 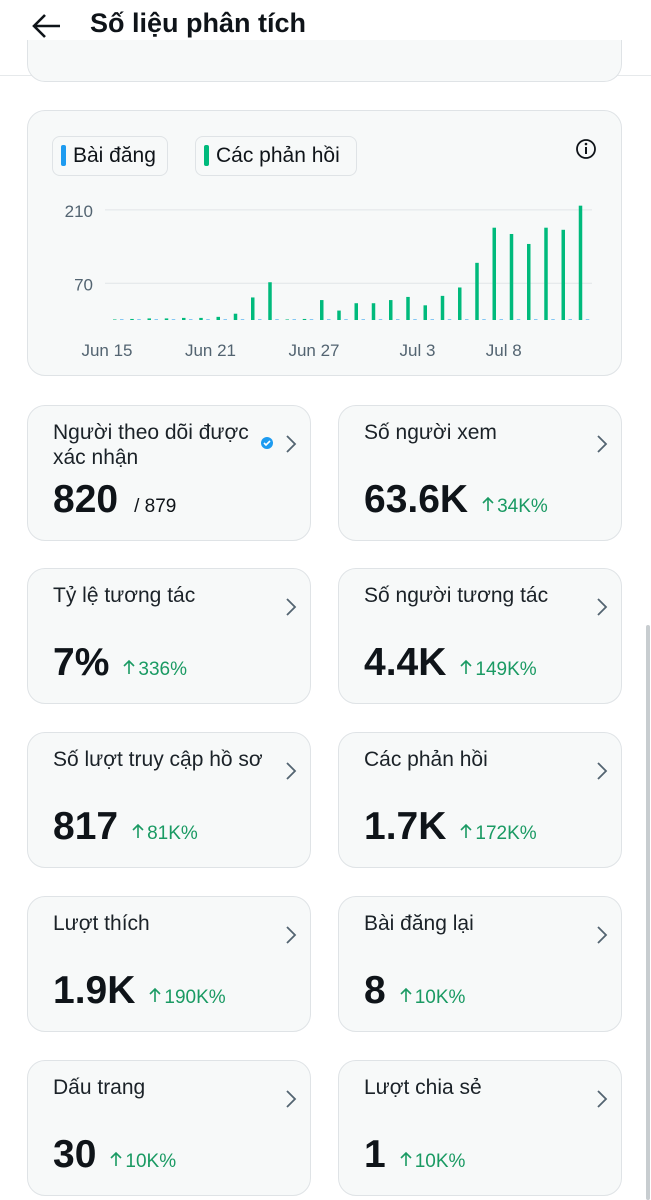 What do you see at coordinates (522, 506) in the screenshot?
I see `metric-change-value: 34K%` at bounding box center [522, 506].